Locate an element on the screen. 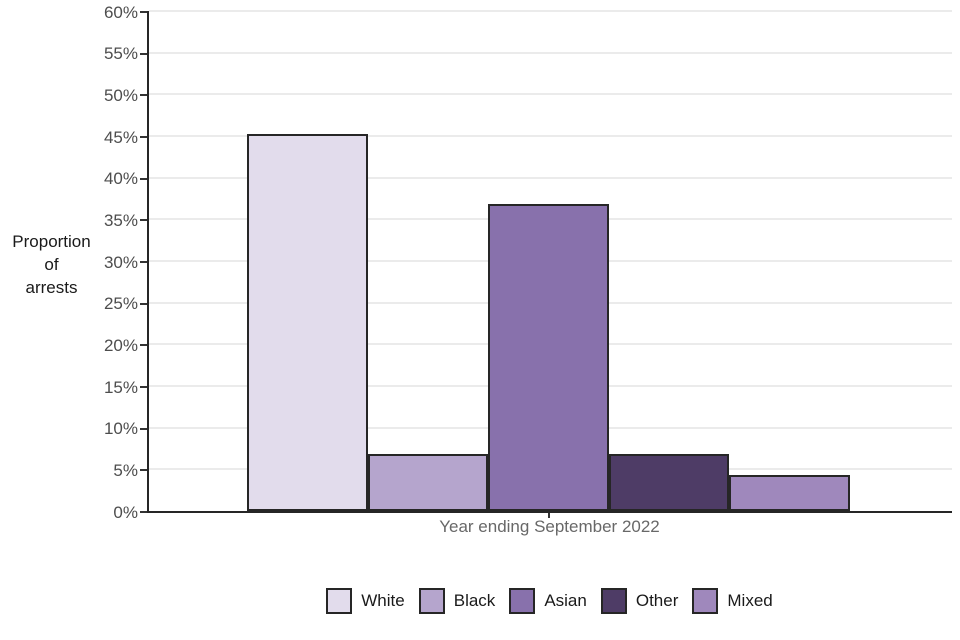 The image size is (960, 640). legend-swatch-other is located at coordinates (613, 601).